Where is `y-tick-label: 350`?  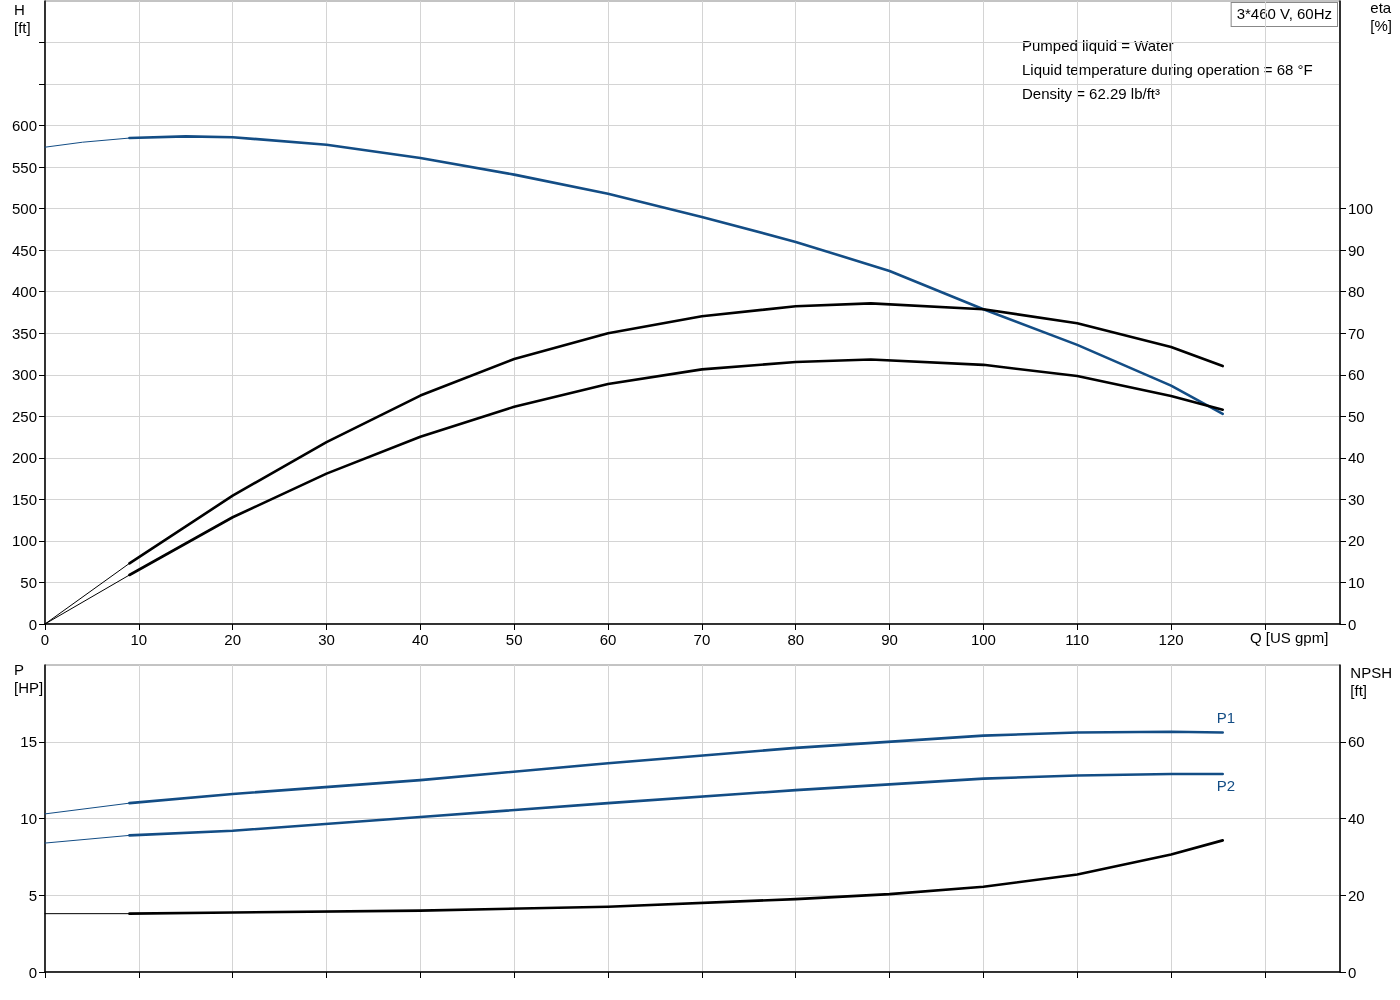
y-tick-label: 350 is located at coordinates (24, 333).